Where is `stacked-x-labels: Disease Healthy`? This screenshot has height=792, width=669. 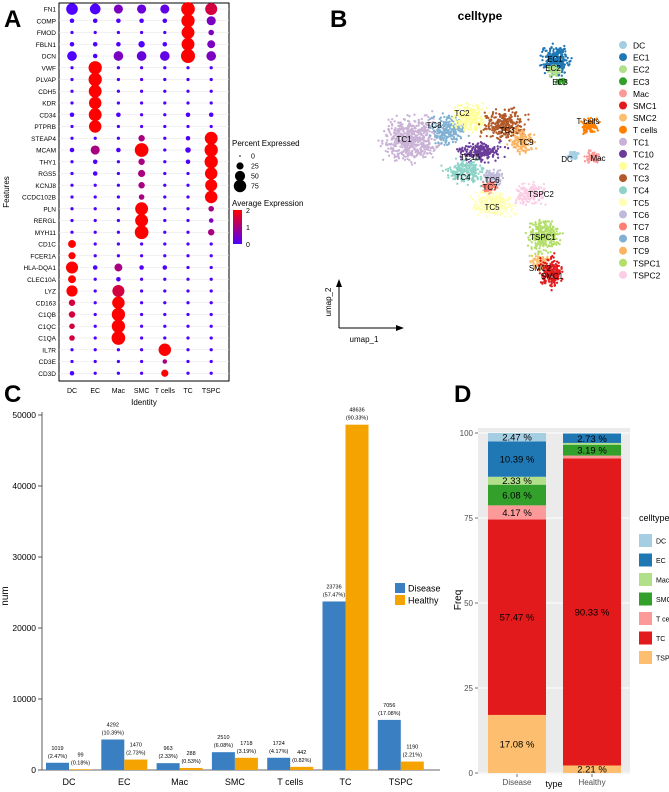
stacked-x-labels: Disease Healthy is located at coordinates (554, 780).